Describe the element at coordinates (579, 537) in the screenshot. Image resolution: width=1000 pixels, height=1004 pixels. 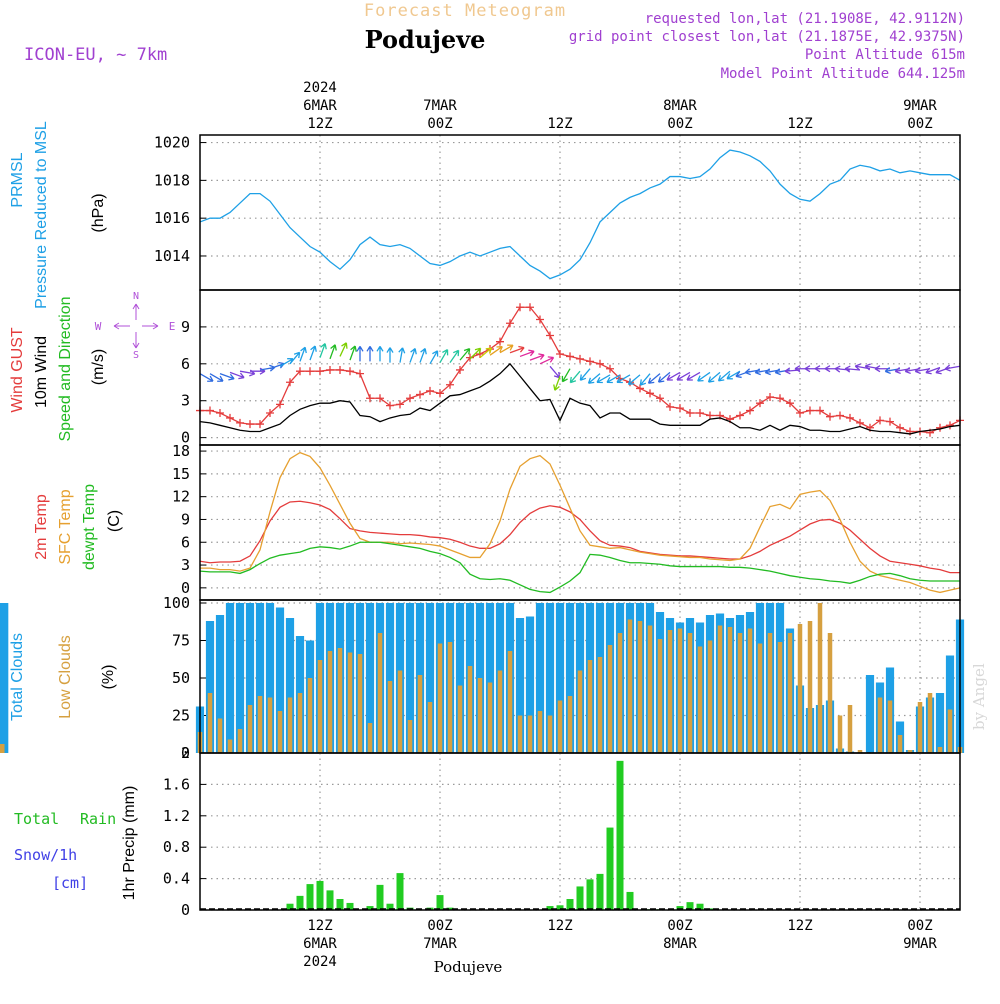
I see `series-2m-temp` at that location.